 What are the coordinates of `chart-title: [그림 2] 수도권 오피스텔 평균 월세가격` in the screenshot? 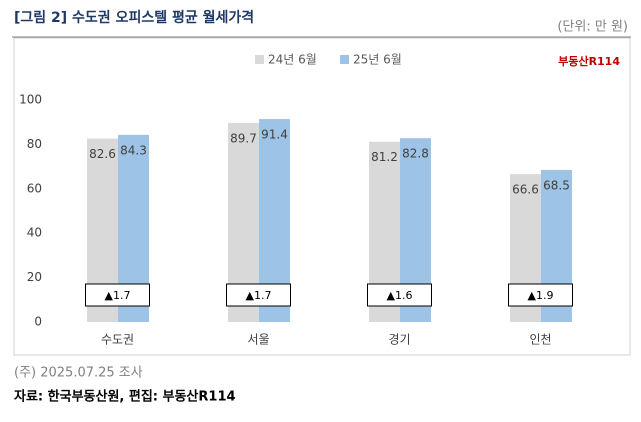 It's located at (134, 17).